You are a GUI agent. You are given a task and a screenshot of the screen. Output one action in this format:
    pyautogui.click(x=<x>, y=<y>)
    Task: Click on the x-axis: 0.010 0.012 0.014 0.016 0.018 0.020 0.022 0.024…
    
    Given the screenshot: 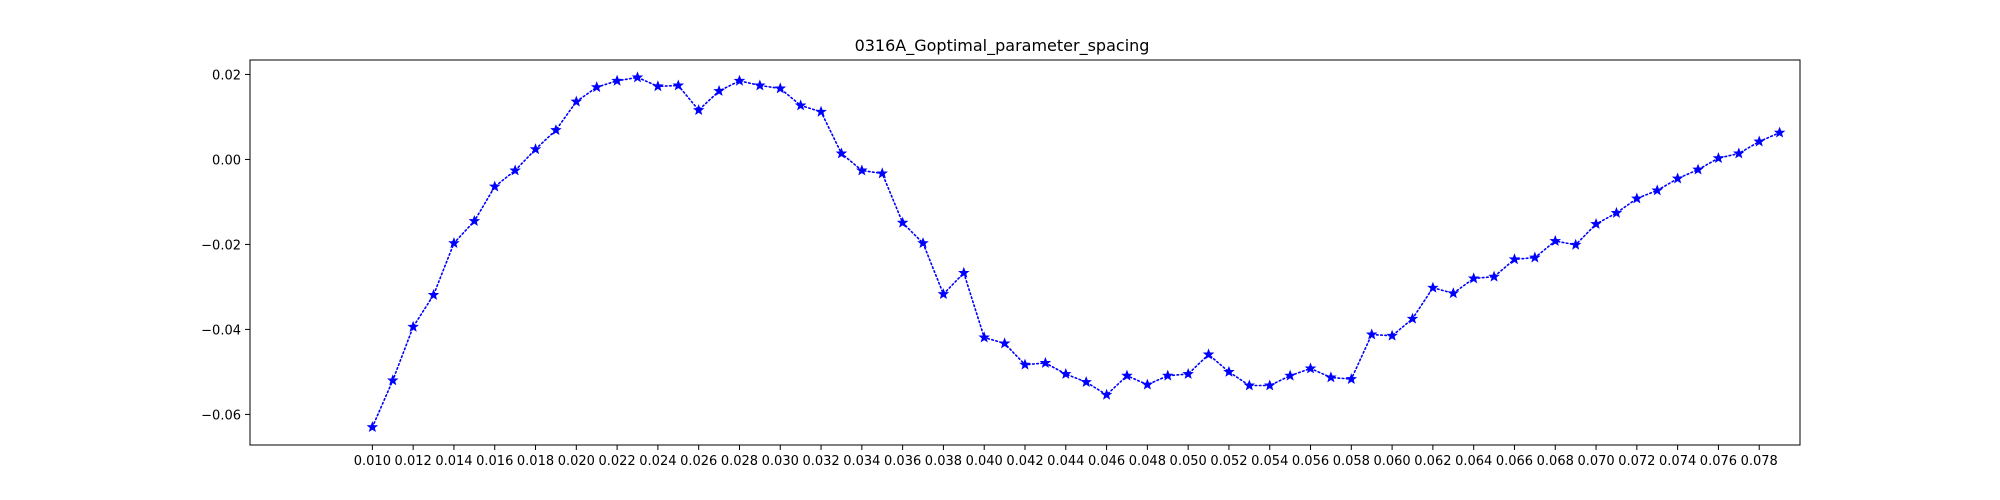 What is the action you would take?
    pyautogui.click(x=1066, y=457)
    